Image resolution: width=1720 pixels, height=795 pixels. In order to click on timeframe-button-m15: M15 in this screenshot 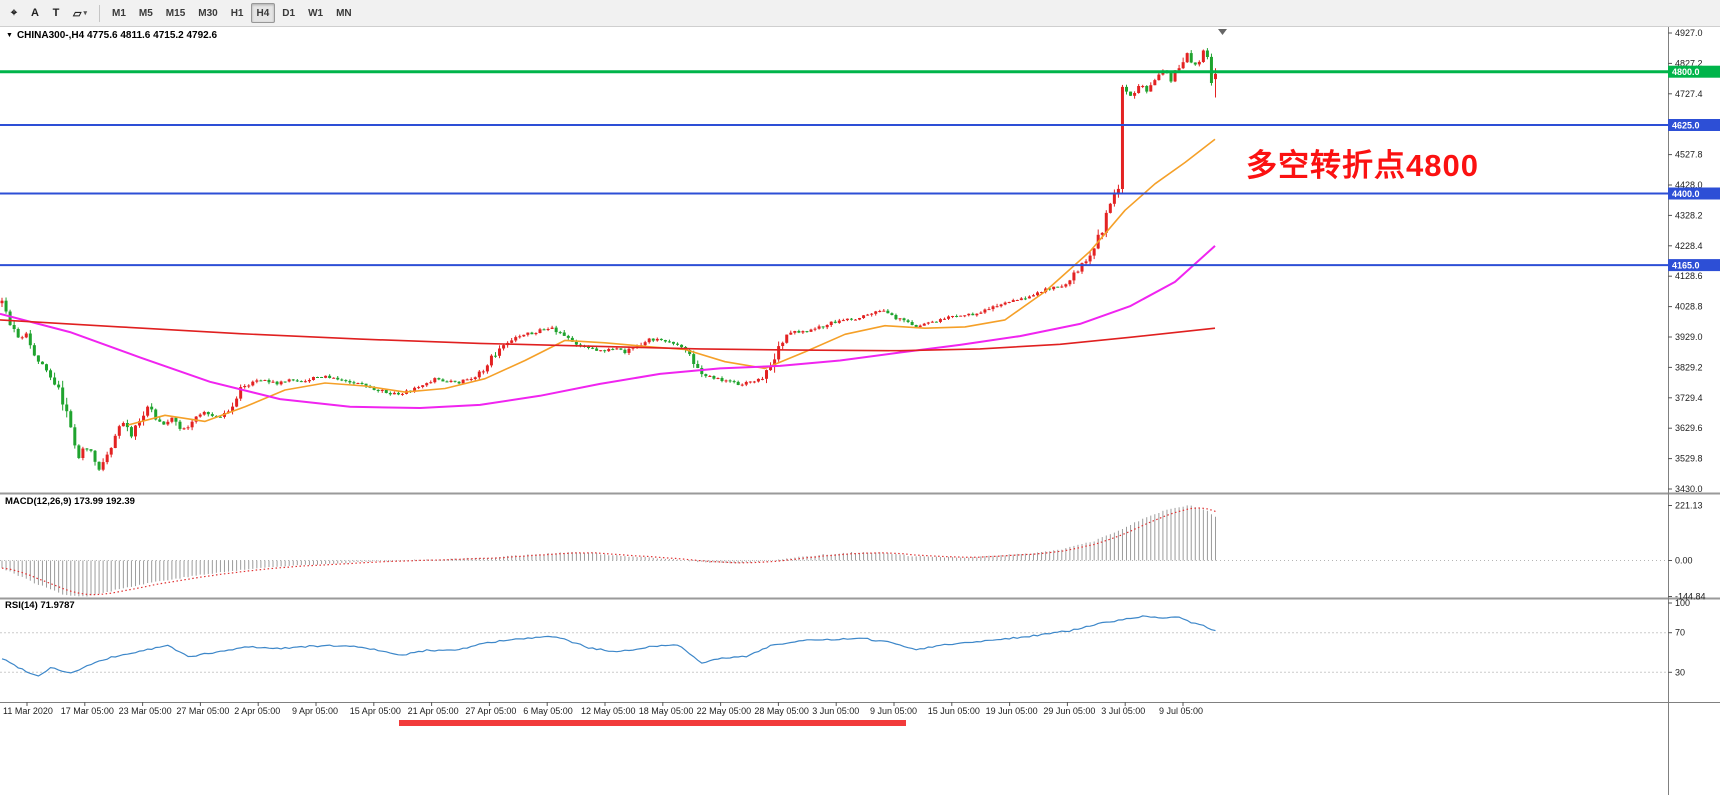, I will do `click(175, 13)`.